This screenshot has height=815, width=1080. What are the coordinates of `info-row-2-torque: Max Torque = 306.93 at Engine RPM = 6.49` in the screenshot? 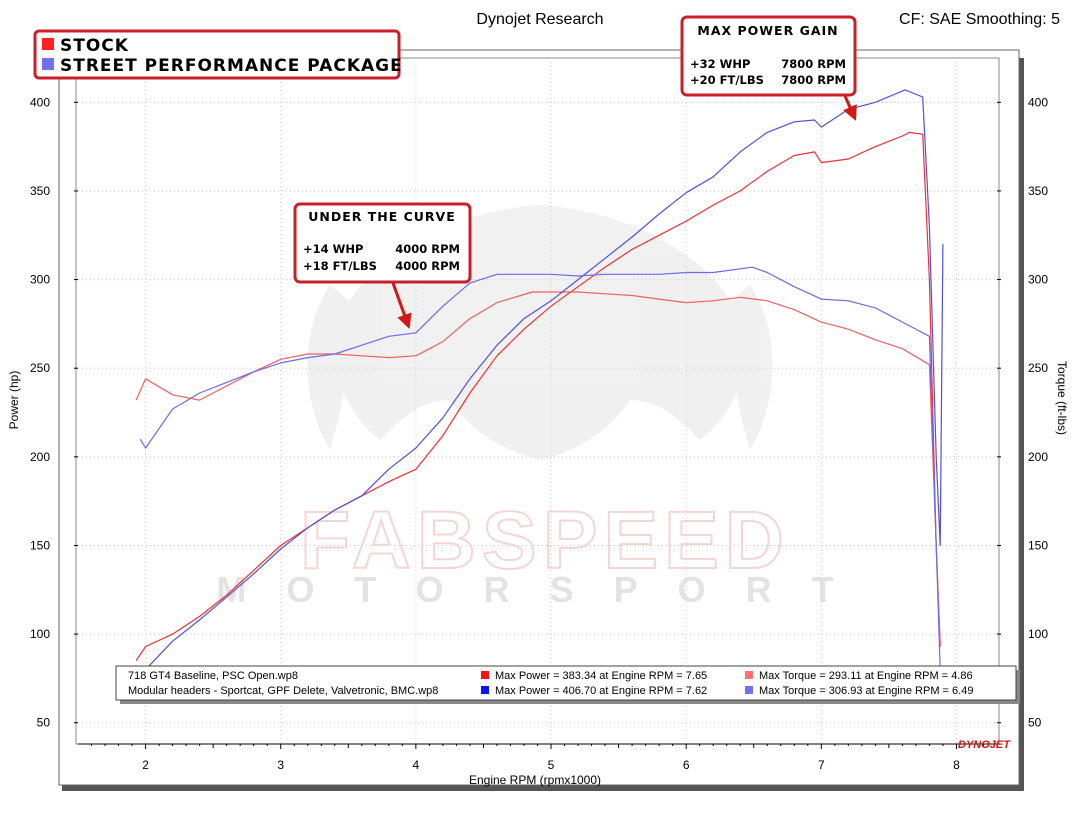 It's located at (866, 691).